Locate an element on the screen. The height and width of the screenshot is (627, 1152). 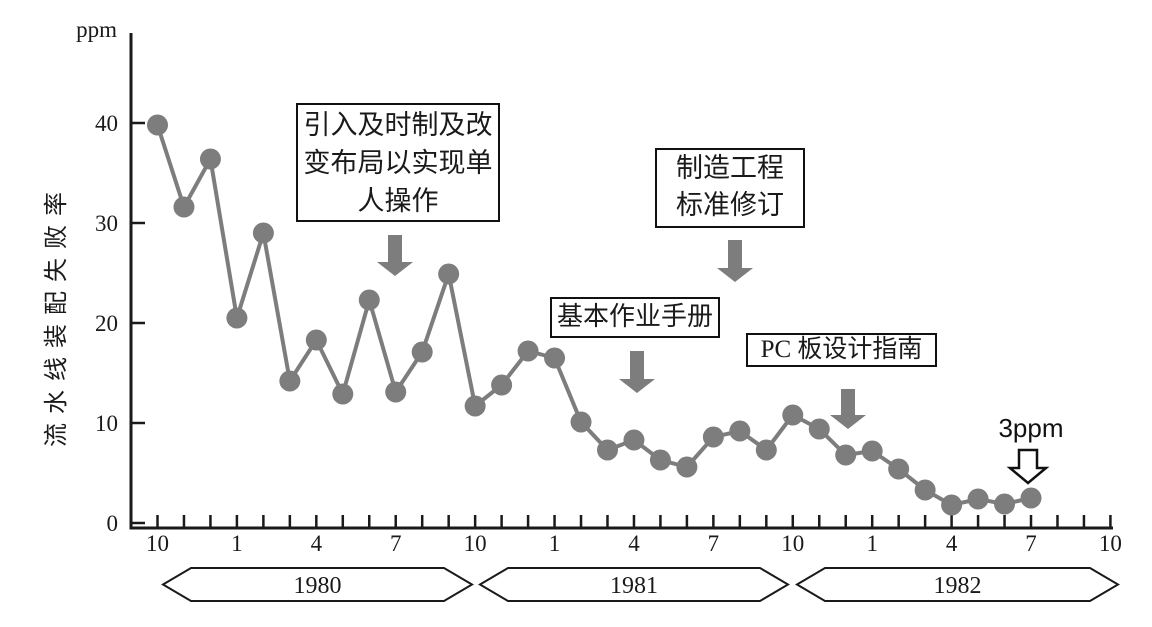
y-tick-label: 10 is located at coordinates (106, 423).